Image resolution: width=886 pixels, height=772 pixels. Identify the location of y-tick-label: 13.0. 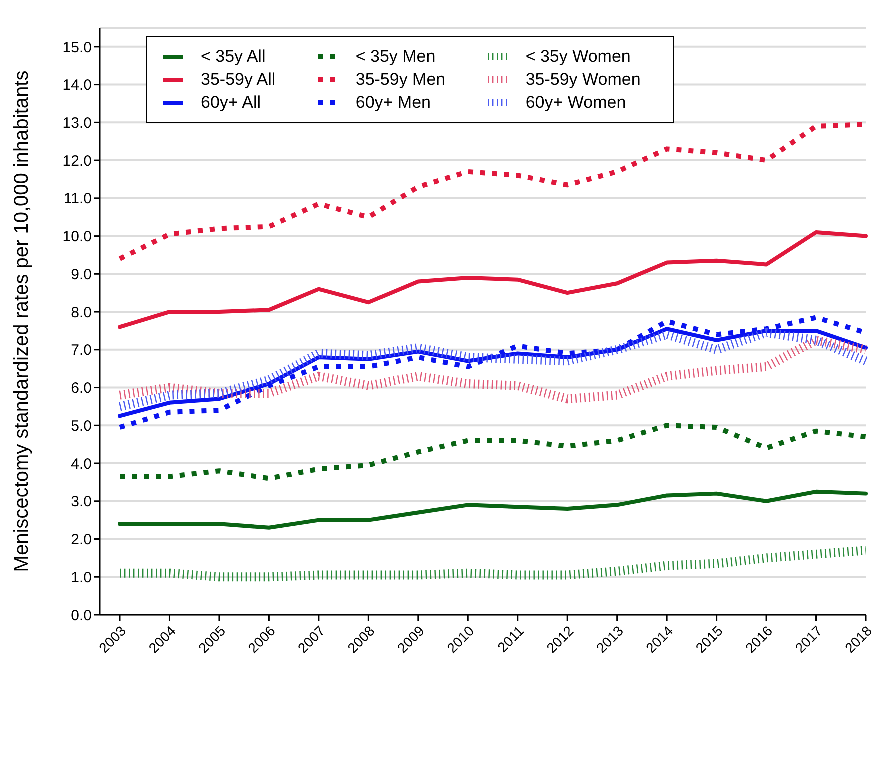
(77, 123).